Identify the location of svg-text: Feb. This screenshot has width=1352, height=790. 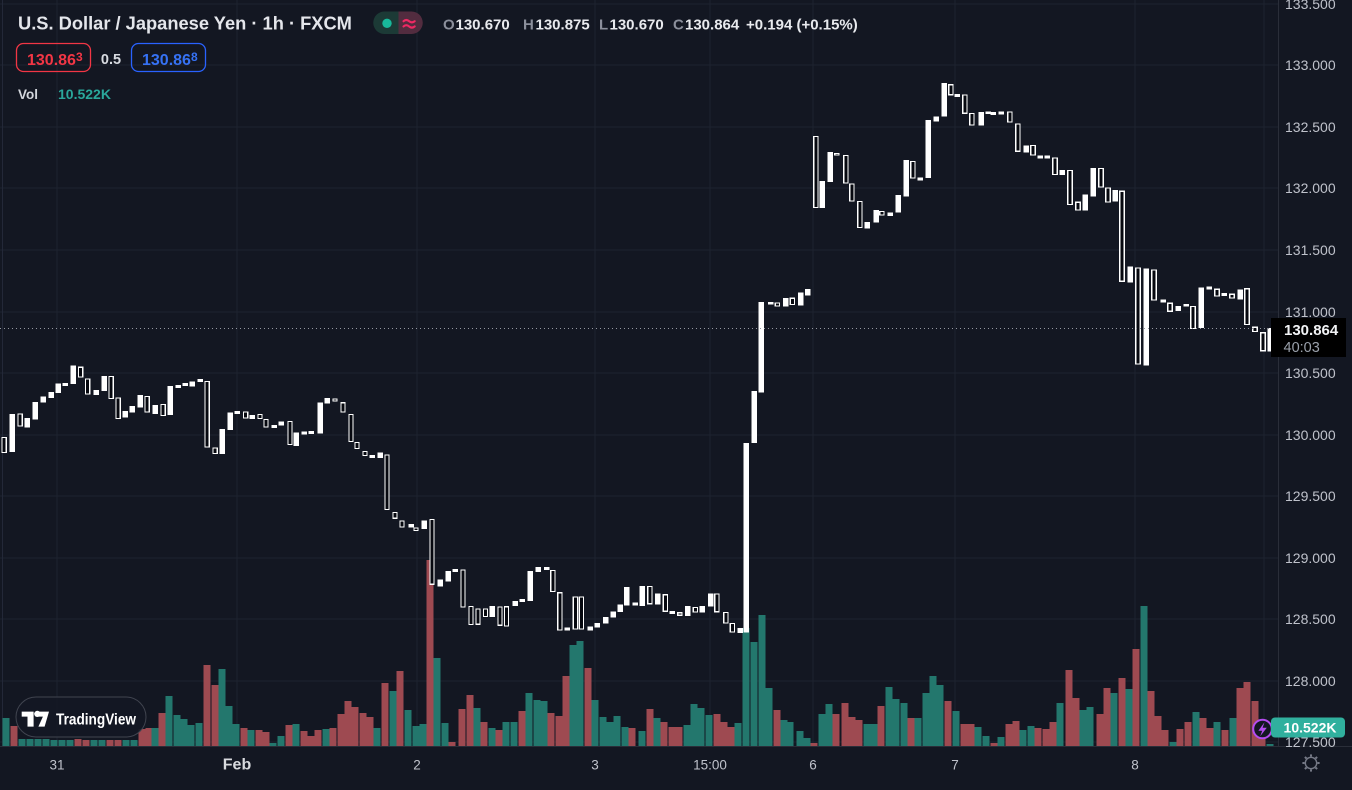
(237, 765).